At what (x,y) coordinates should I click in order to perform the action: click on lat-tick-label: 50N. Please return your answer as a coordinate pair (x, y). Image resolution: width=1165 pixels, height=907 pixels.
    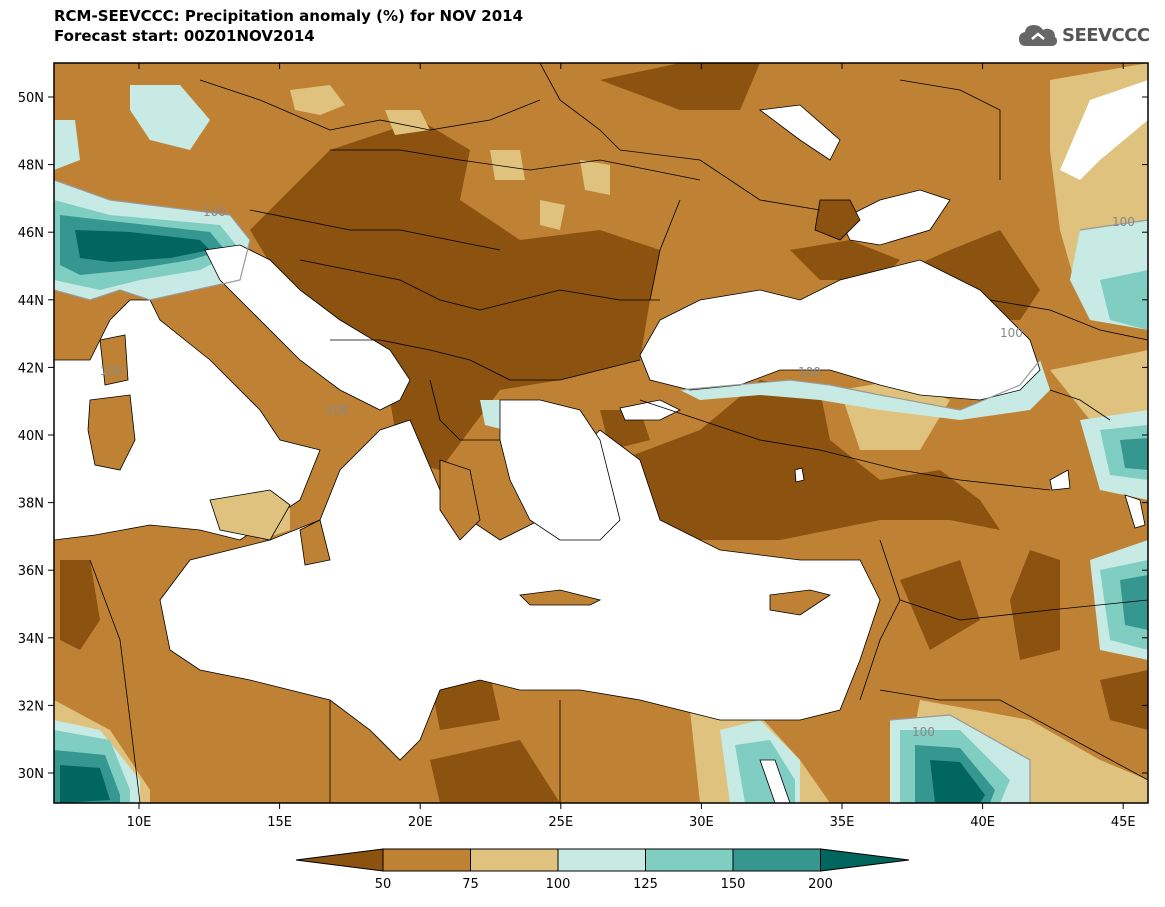
    Looking at the image, I should click on (31, 98).